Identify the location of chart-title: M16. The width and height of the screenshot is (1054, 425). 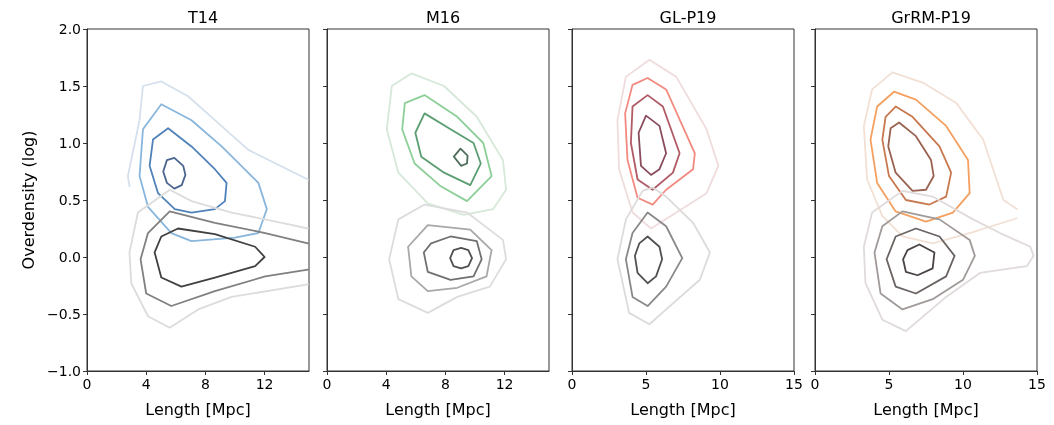
(443, 17).